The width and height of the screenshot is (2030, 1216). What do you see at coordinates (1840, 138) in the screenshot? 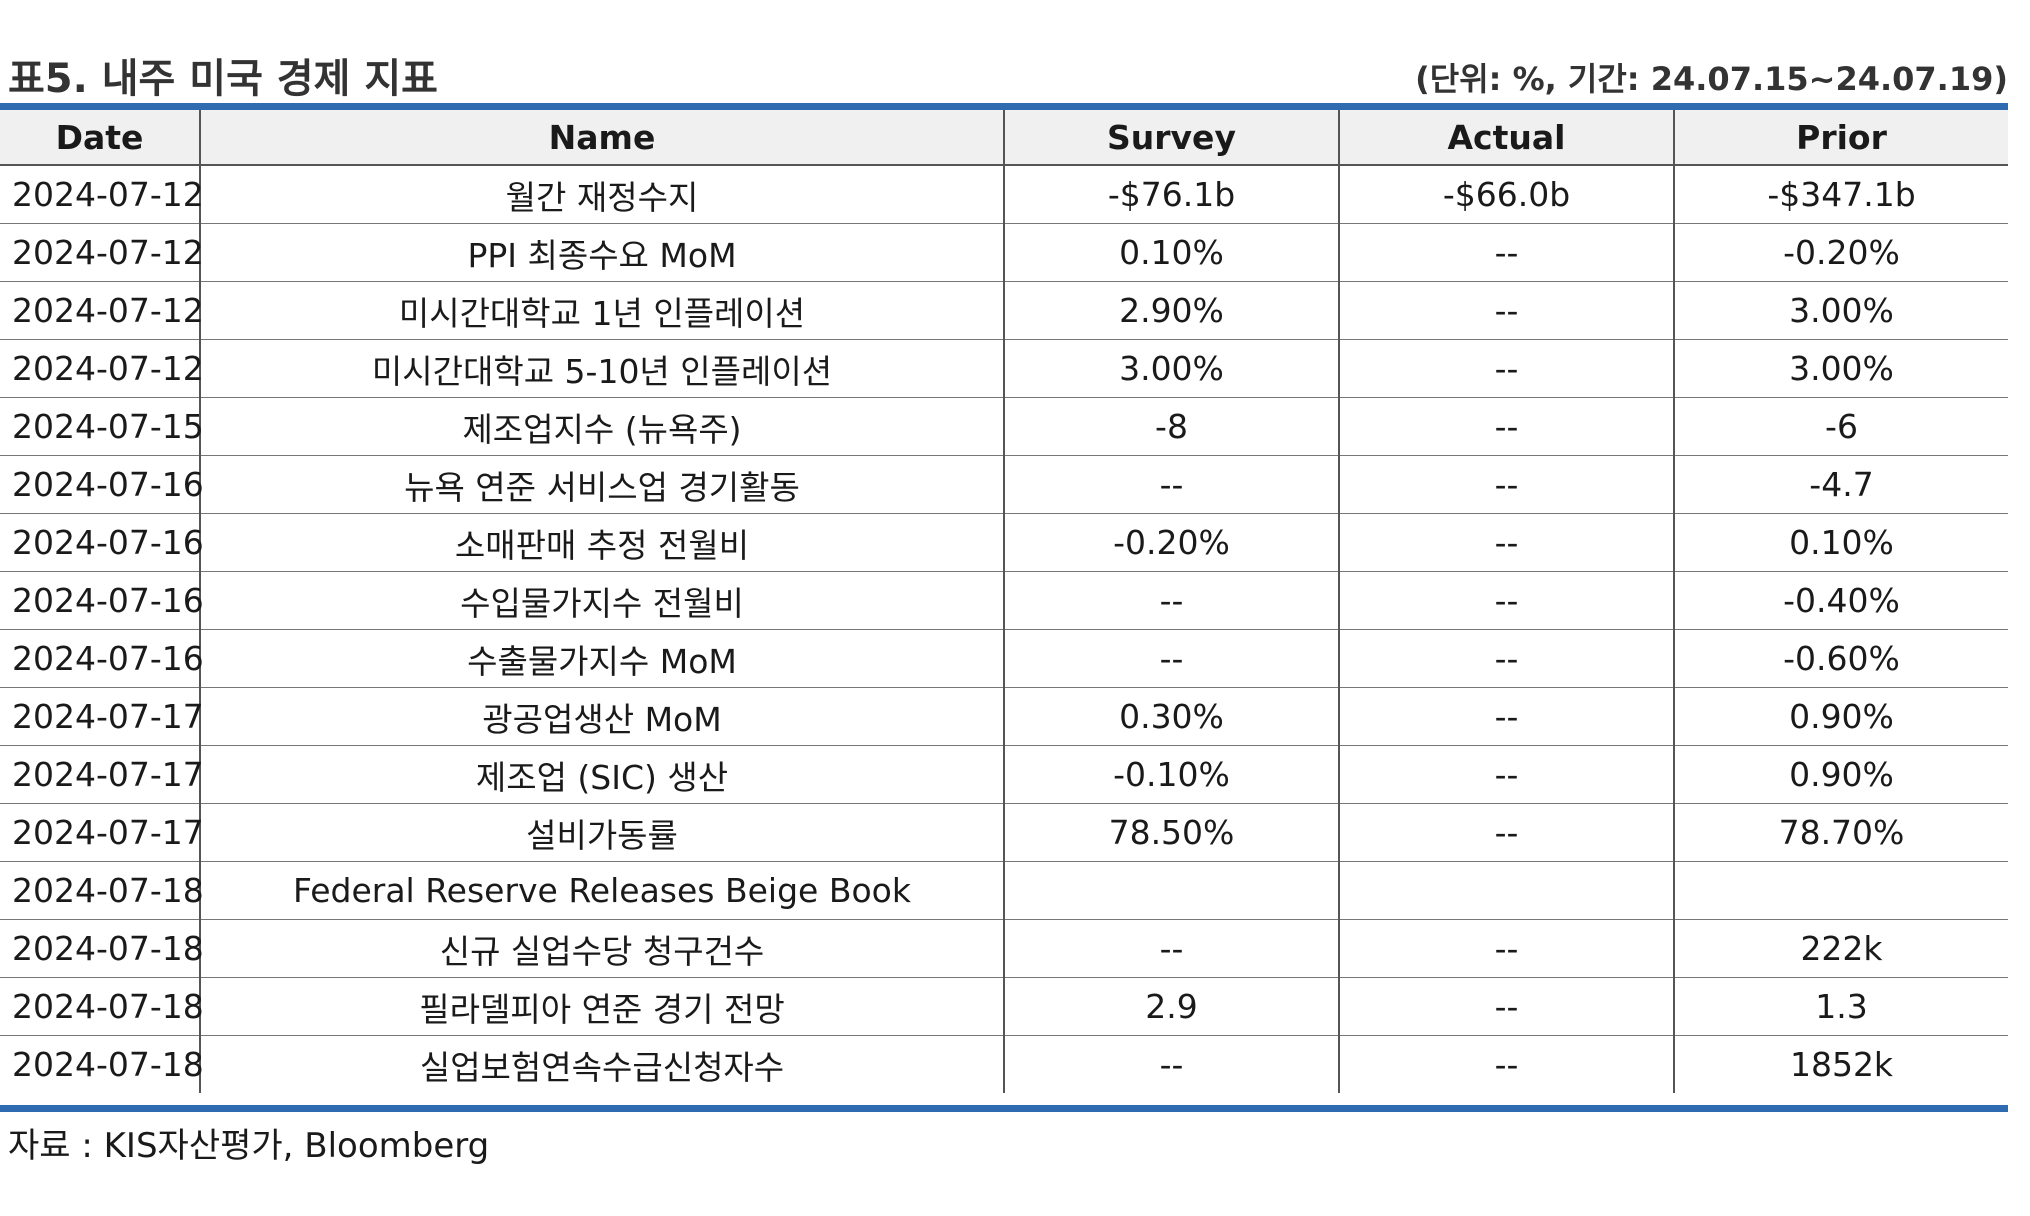
I see `column-header-prior: Prior` at bounding box center [1840, 138].